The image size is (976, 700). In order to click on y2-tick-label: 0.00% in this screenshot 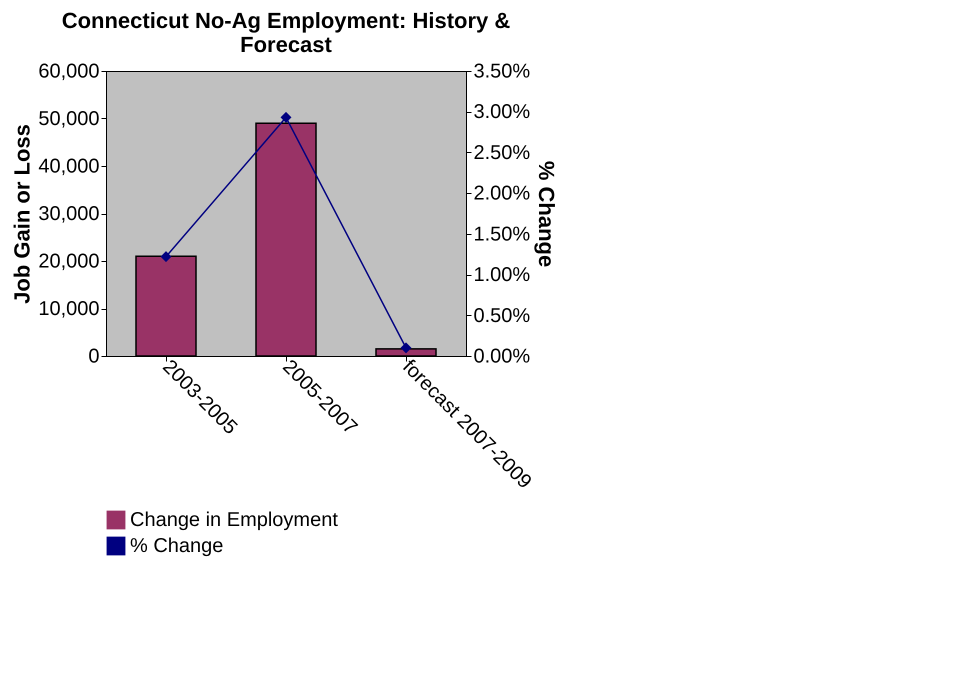, I will do `click(502, 357)`.